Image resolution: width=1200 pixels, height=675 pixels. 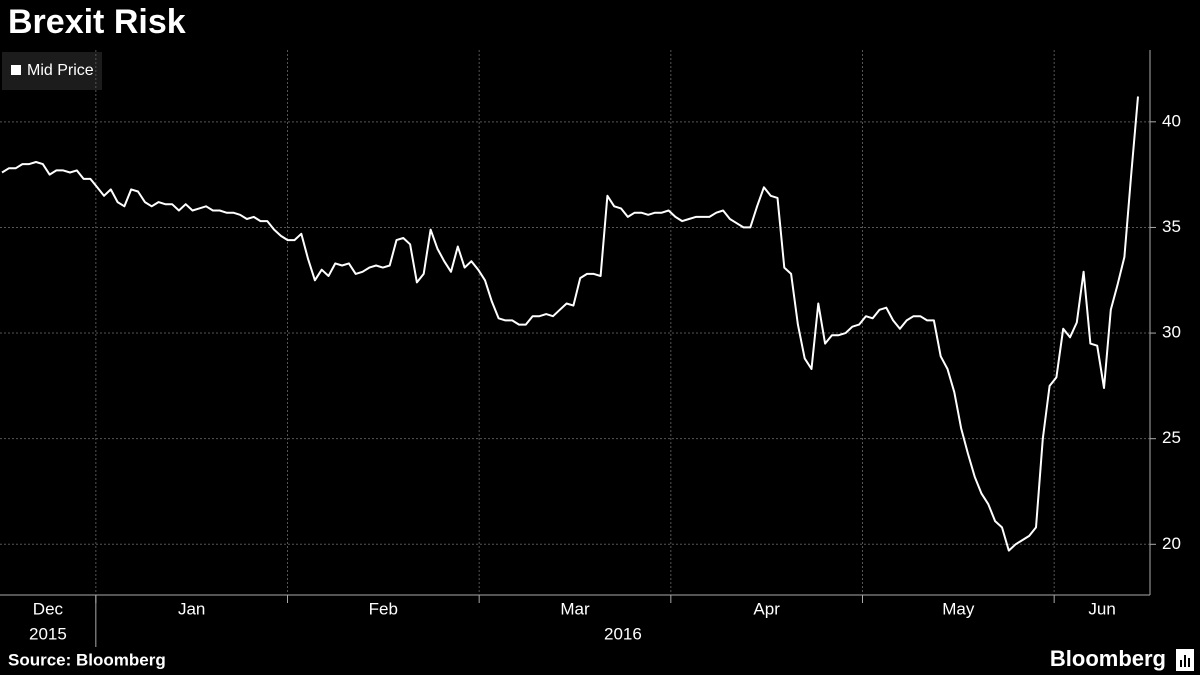 I want to click on source: Source: Bloomberg, so click(x=87, y=659).